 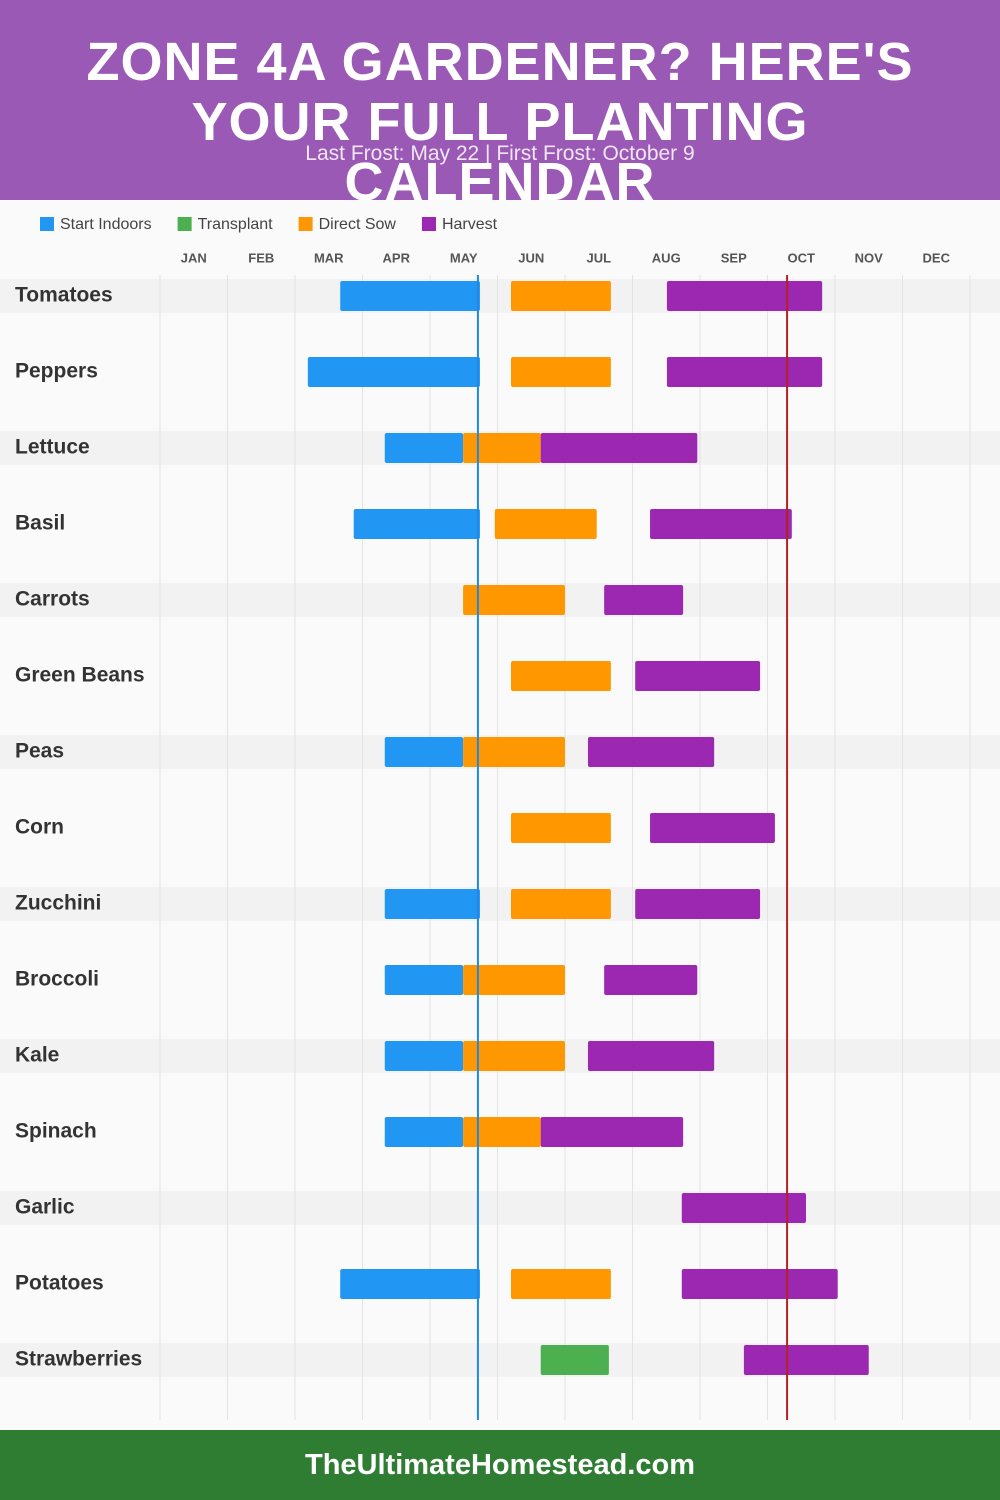 What do you see at coordinates (78, 1359) in the screenshot?
I see `crop-label: Strawberries` at bounding box center [78, 1359].